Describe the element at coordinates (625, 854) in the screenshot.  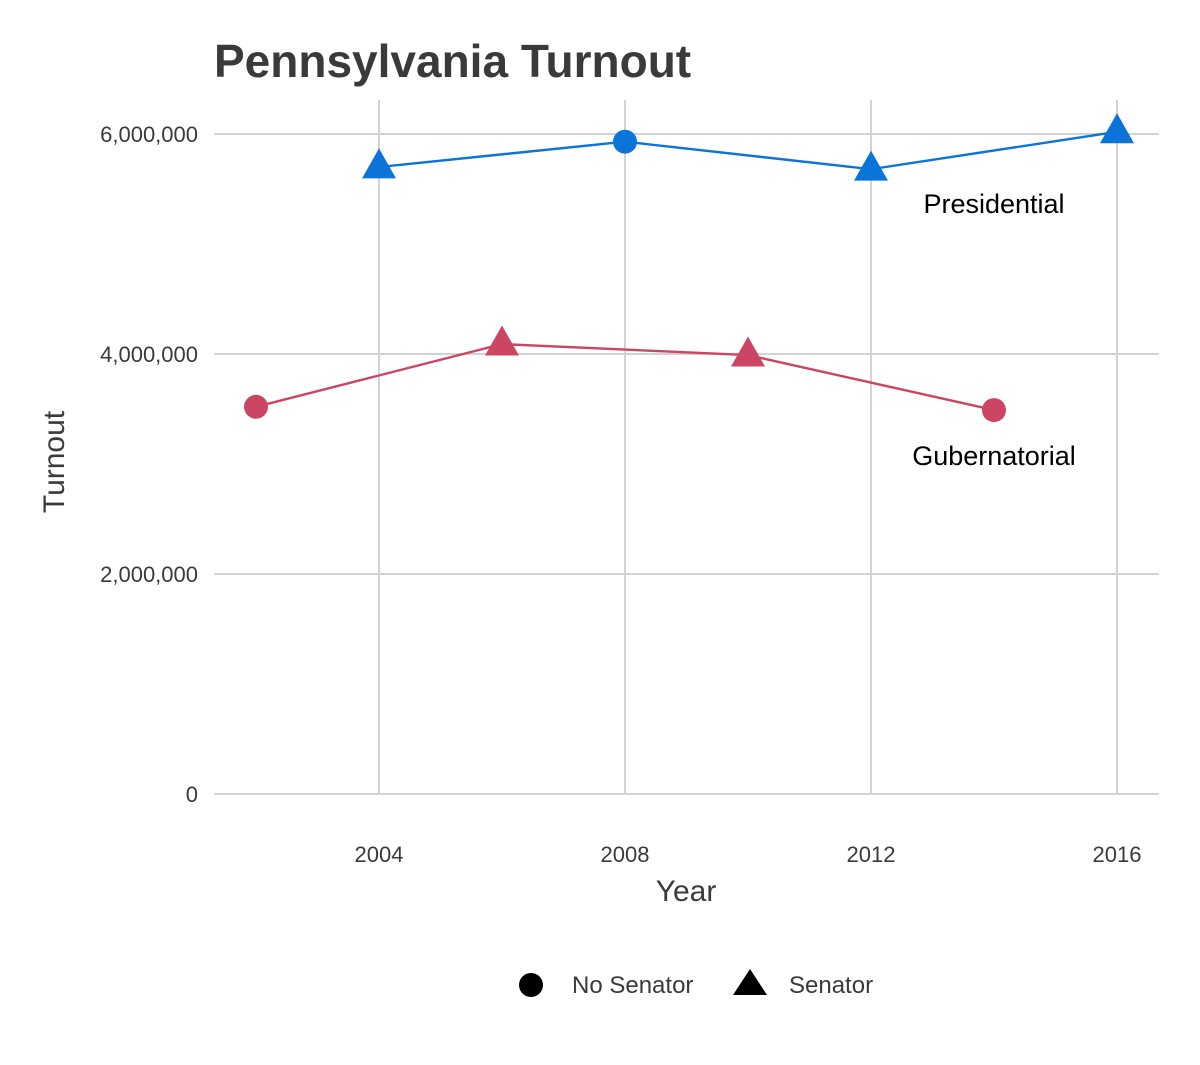
I see `x-tick-label: 2008` at that location.